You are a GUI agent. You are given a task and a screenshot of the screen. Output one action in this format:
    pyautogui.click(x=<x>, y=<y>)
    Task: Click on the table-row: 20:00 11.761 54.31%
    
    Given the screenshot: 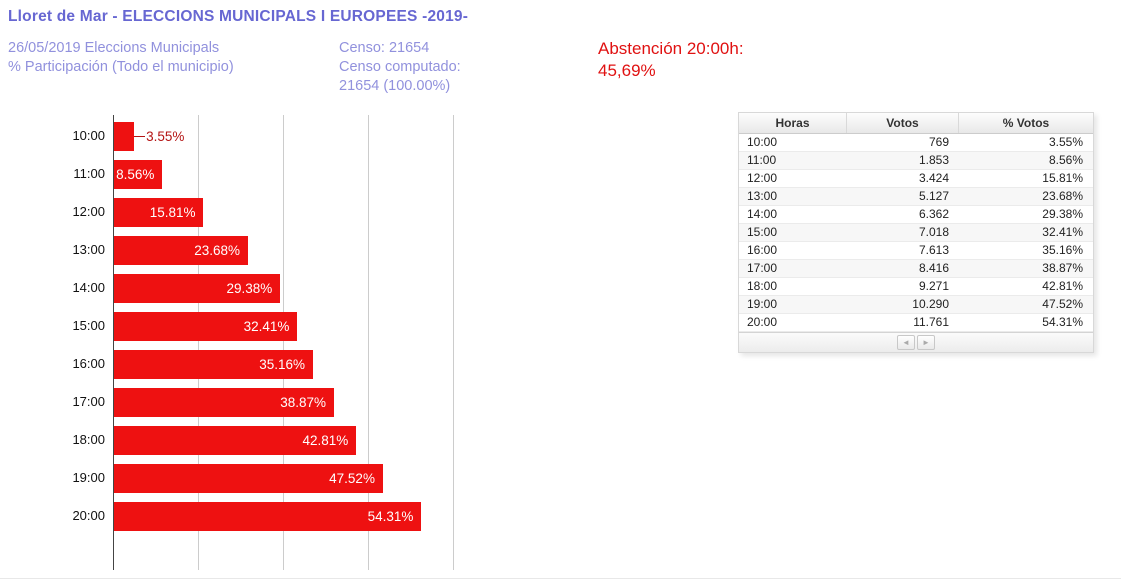 What is the action you would take?
    pyautogui.click(x=916, y=323)
    